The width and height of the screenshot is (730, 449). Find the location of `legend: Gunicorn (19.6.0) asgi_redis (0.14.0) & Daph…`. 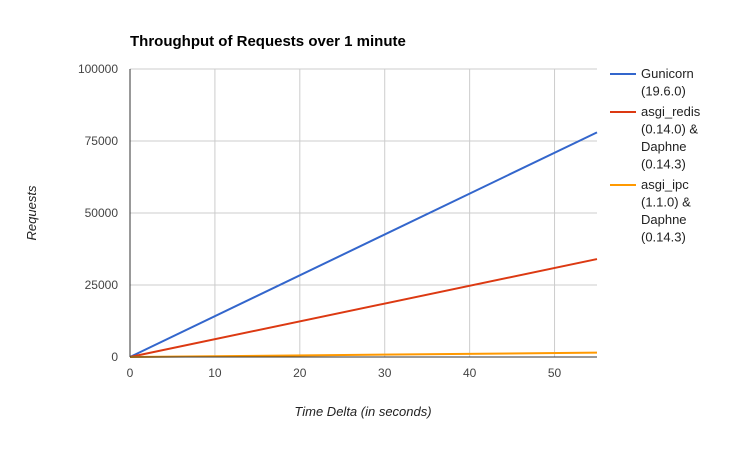

legend: Gunicorn (19.6.0) asgi_redis (0.14.0) & Daph… is located at coordinates (655, 155).